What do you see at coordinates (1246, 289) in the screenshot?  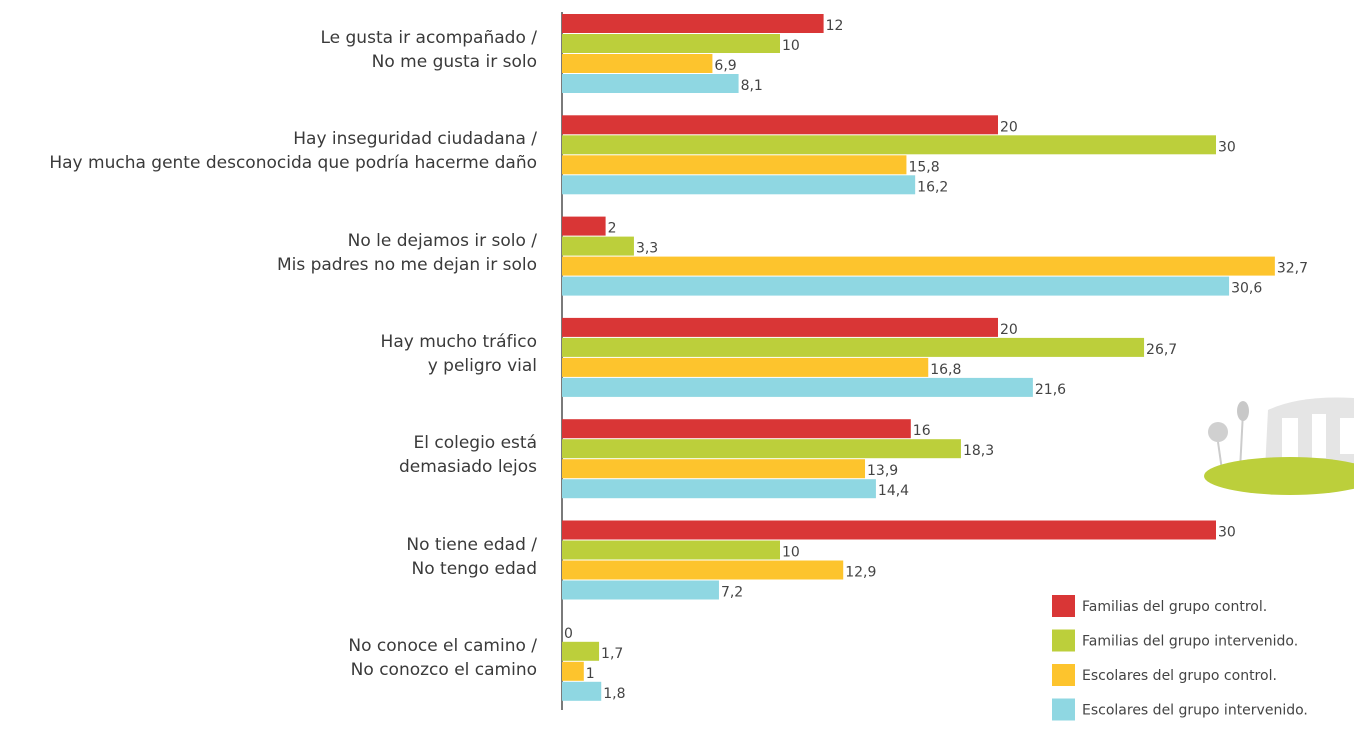 I see `value-label: 30,6` at bounding box center [1246, 289].